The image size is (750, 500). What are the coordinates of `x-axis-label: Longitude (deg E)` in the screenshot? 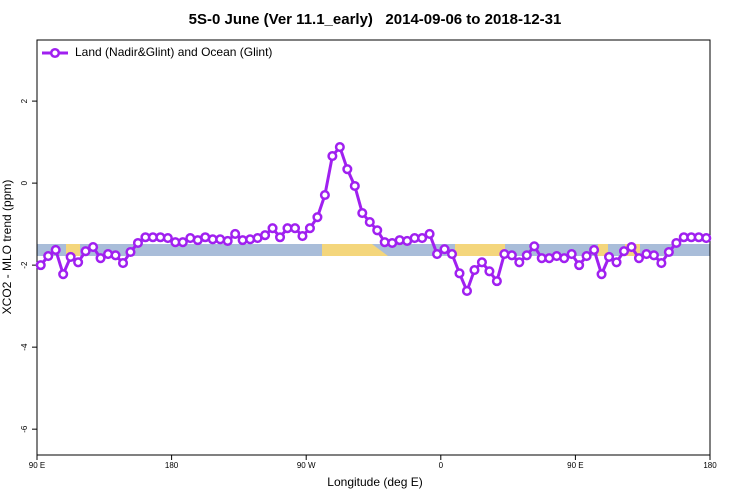 It's located at (374, 482).